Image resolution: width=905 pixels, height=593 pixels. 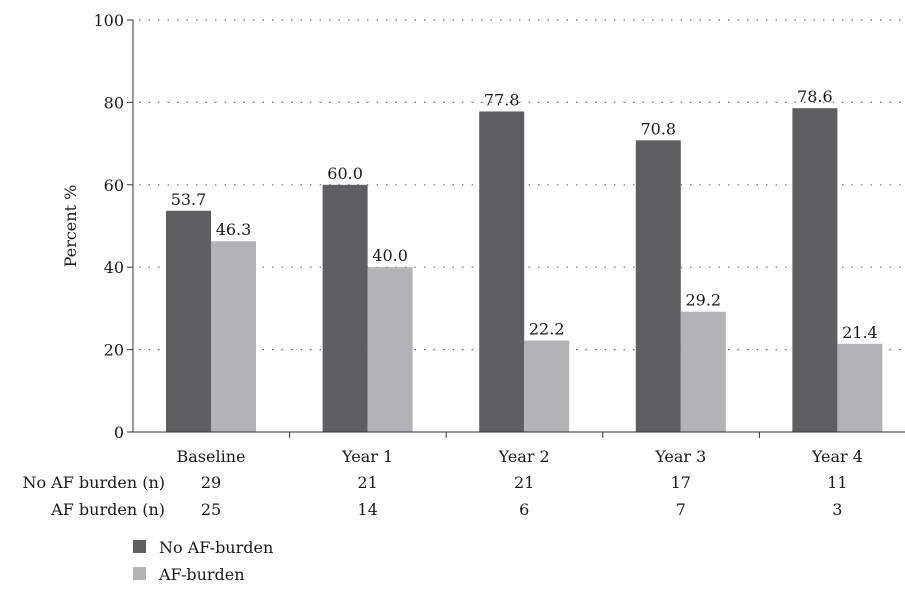 I want to click on y-tick-label: 100, so click(x=108, y=20).